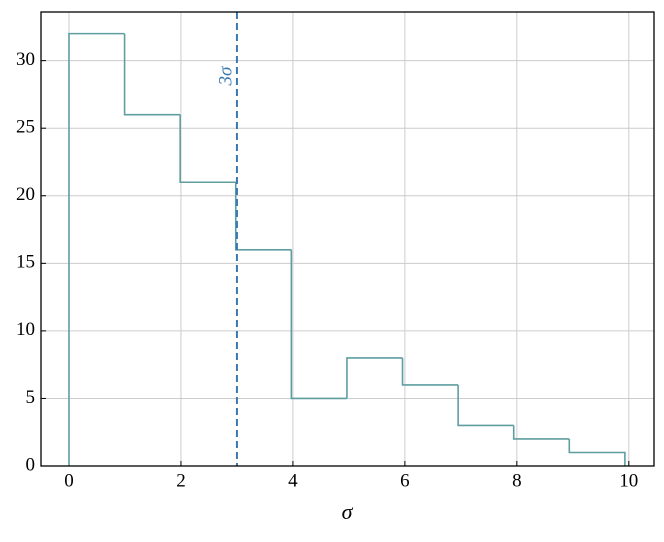 The height and width of the screenshot is (542, 664). Describe the element at coordinates (225, 76) in the screenshot. I see `threshold-label: 3σ` at that location.